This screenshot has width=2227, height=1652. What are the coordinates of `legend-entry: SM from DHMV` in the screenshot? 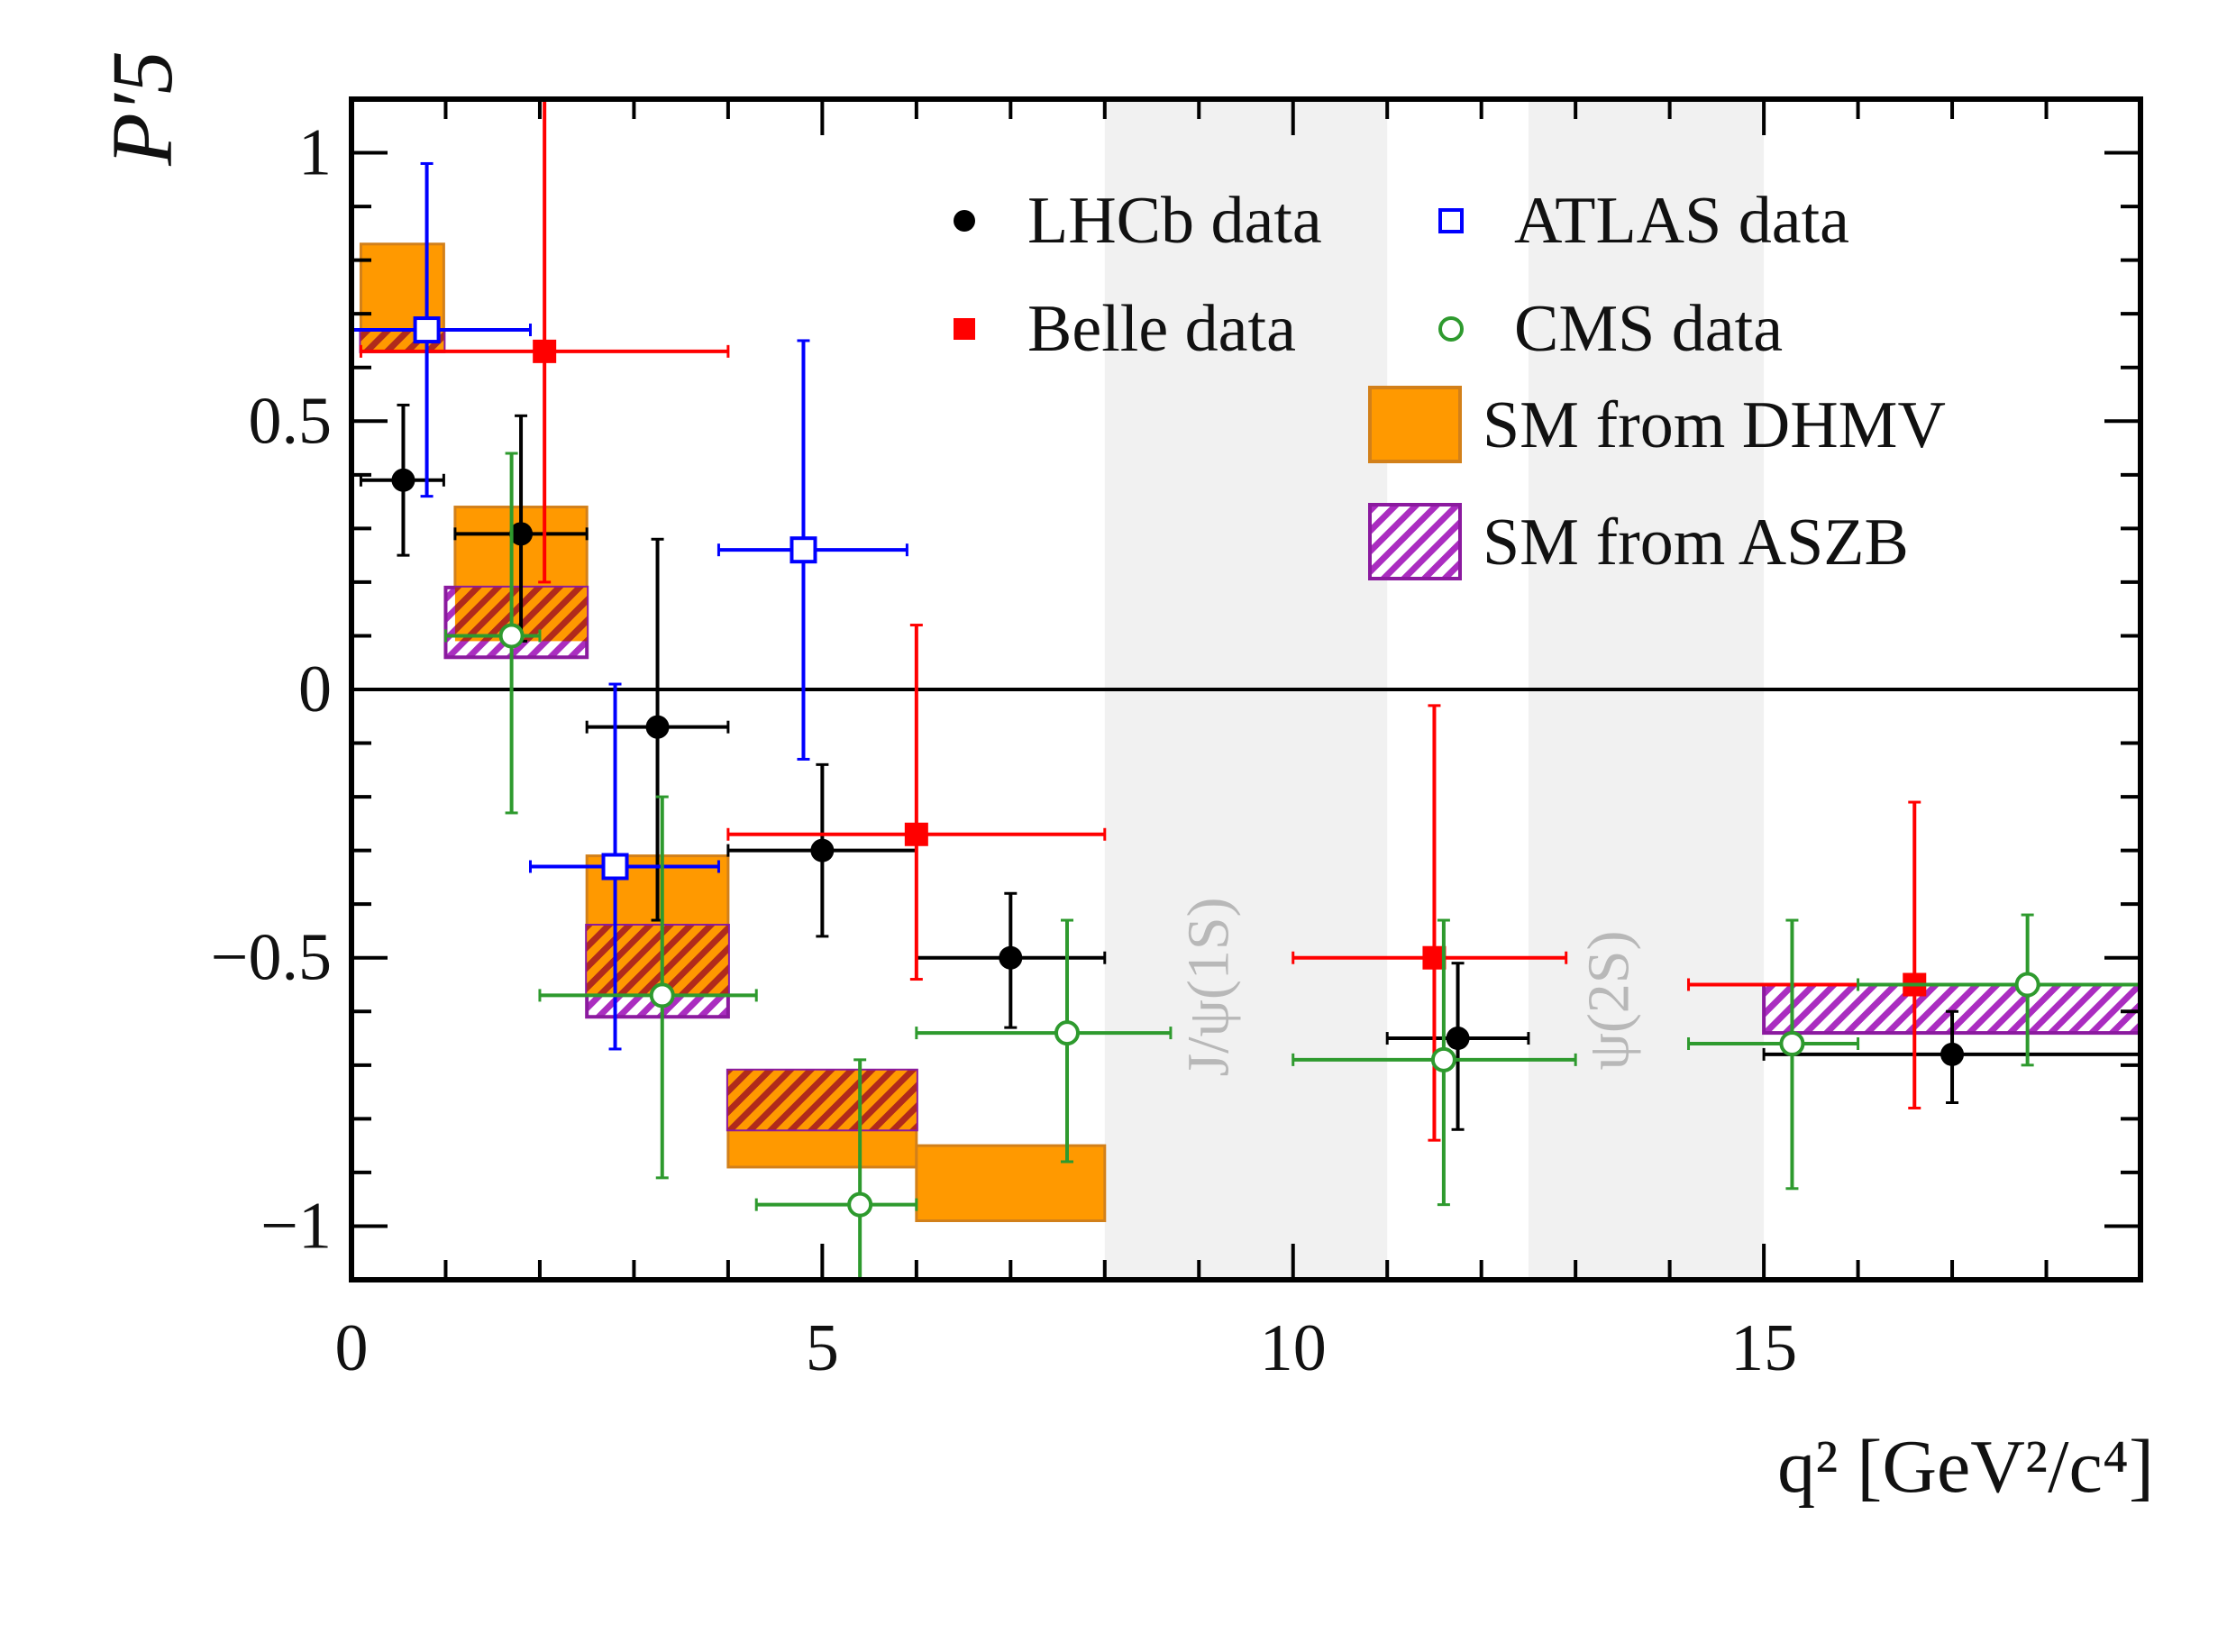 It's located at (1657, 424).